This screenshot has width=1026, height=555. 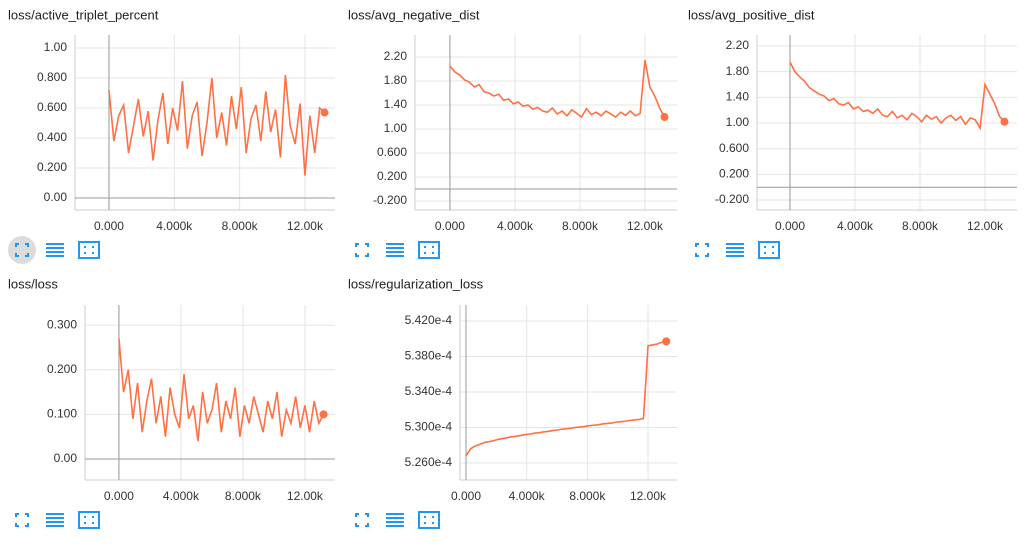 What do you see at coordinates (429, 356) in the screenshot?
I see `y-tick-label: 5.380e-4` at bounding box center [429, 356].